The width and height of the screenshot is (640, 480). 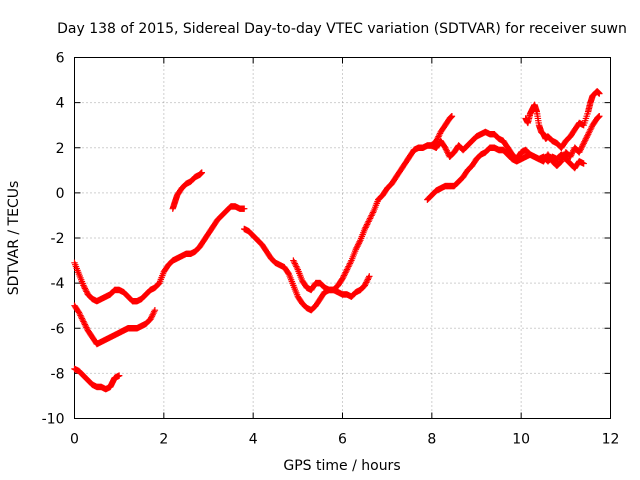 I want to click on x-tick-label: 2, so click(x=163, y=440).